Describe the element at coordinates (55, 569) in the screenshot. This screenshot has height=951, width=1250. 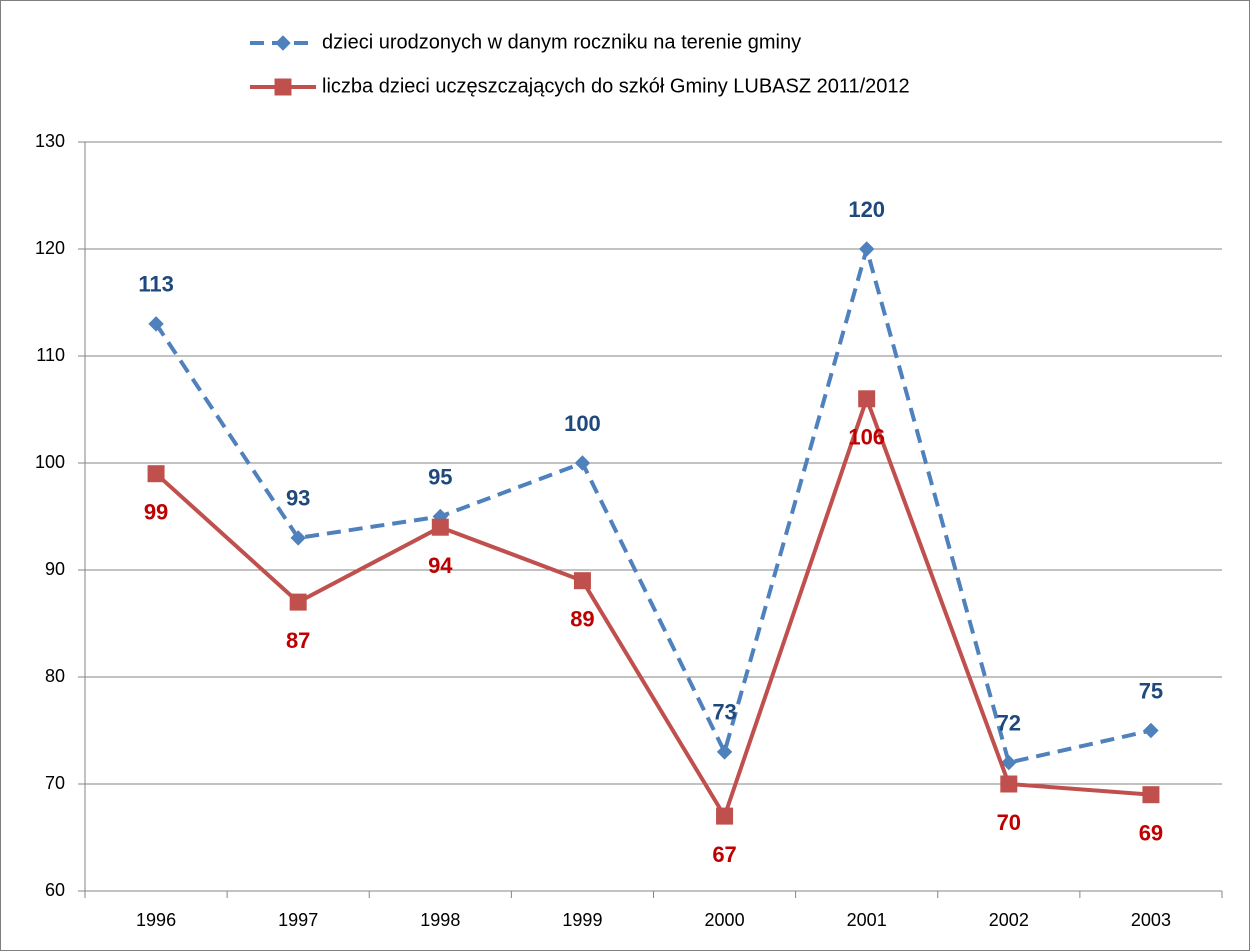
I see `y-tick-label: 90` at that location.